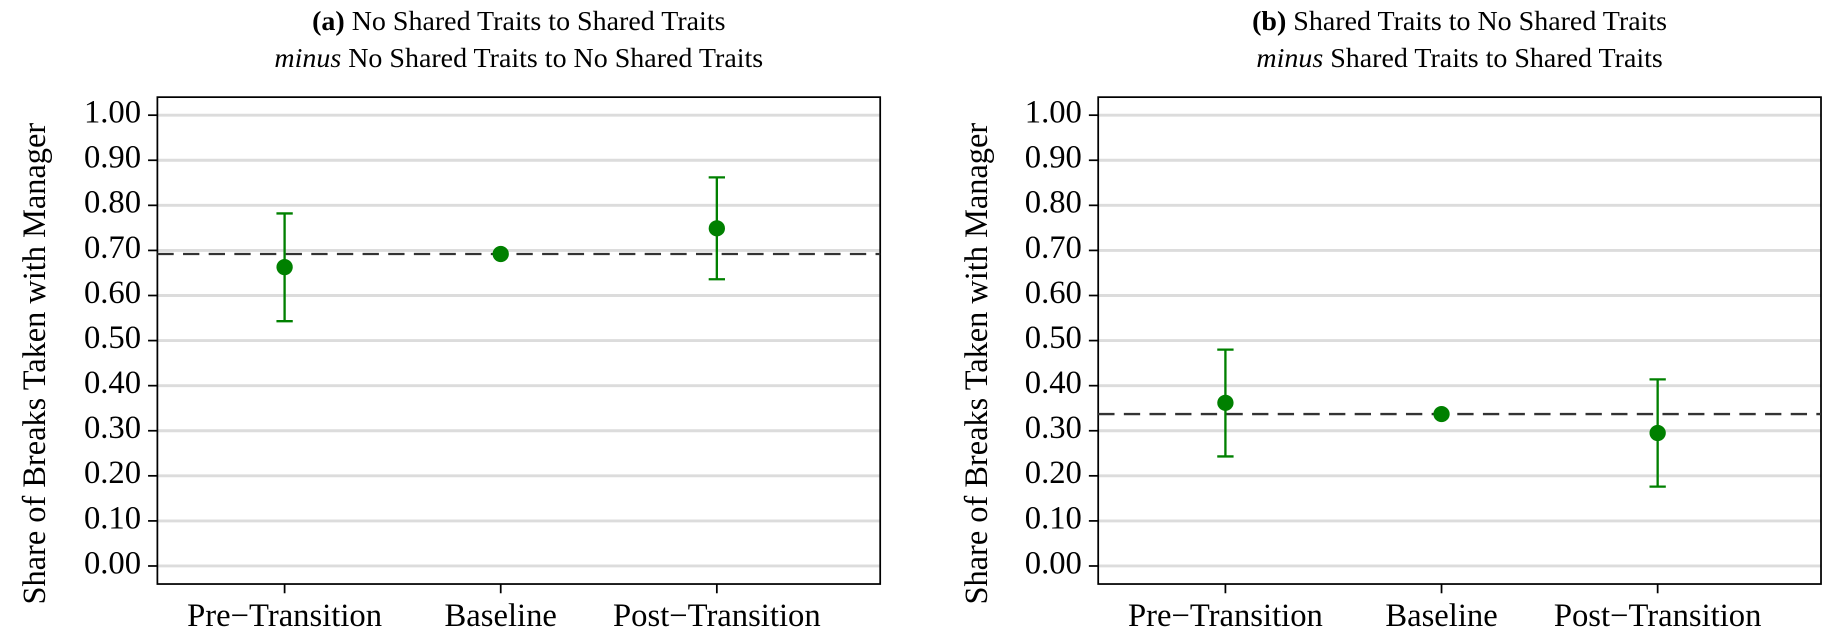  I want to click on chart-title: (a) No Shared Traits to Shared Traits, so click(518, 21).